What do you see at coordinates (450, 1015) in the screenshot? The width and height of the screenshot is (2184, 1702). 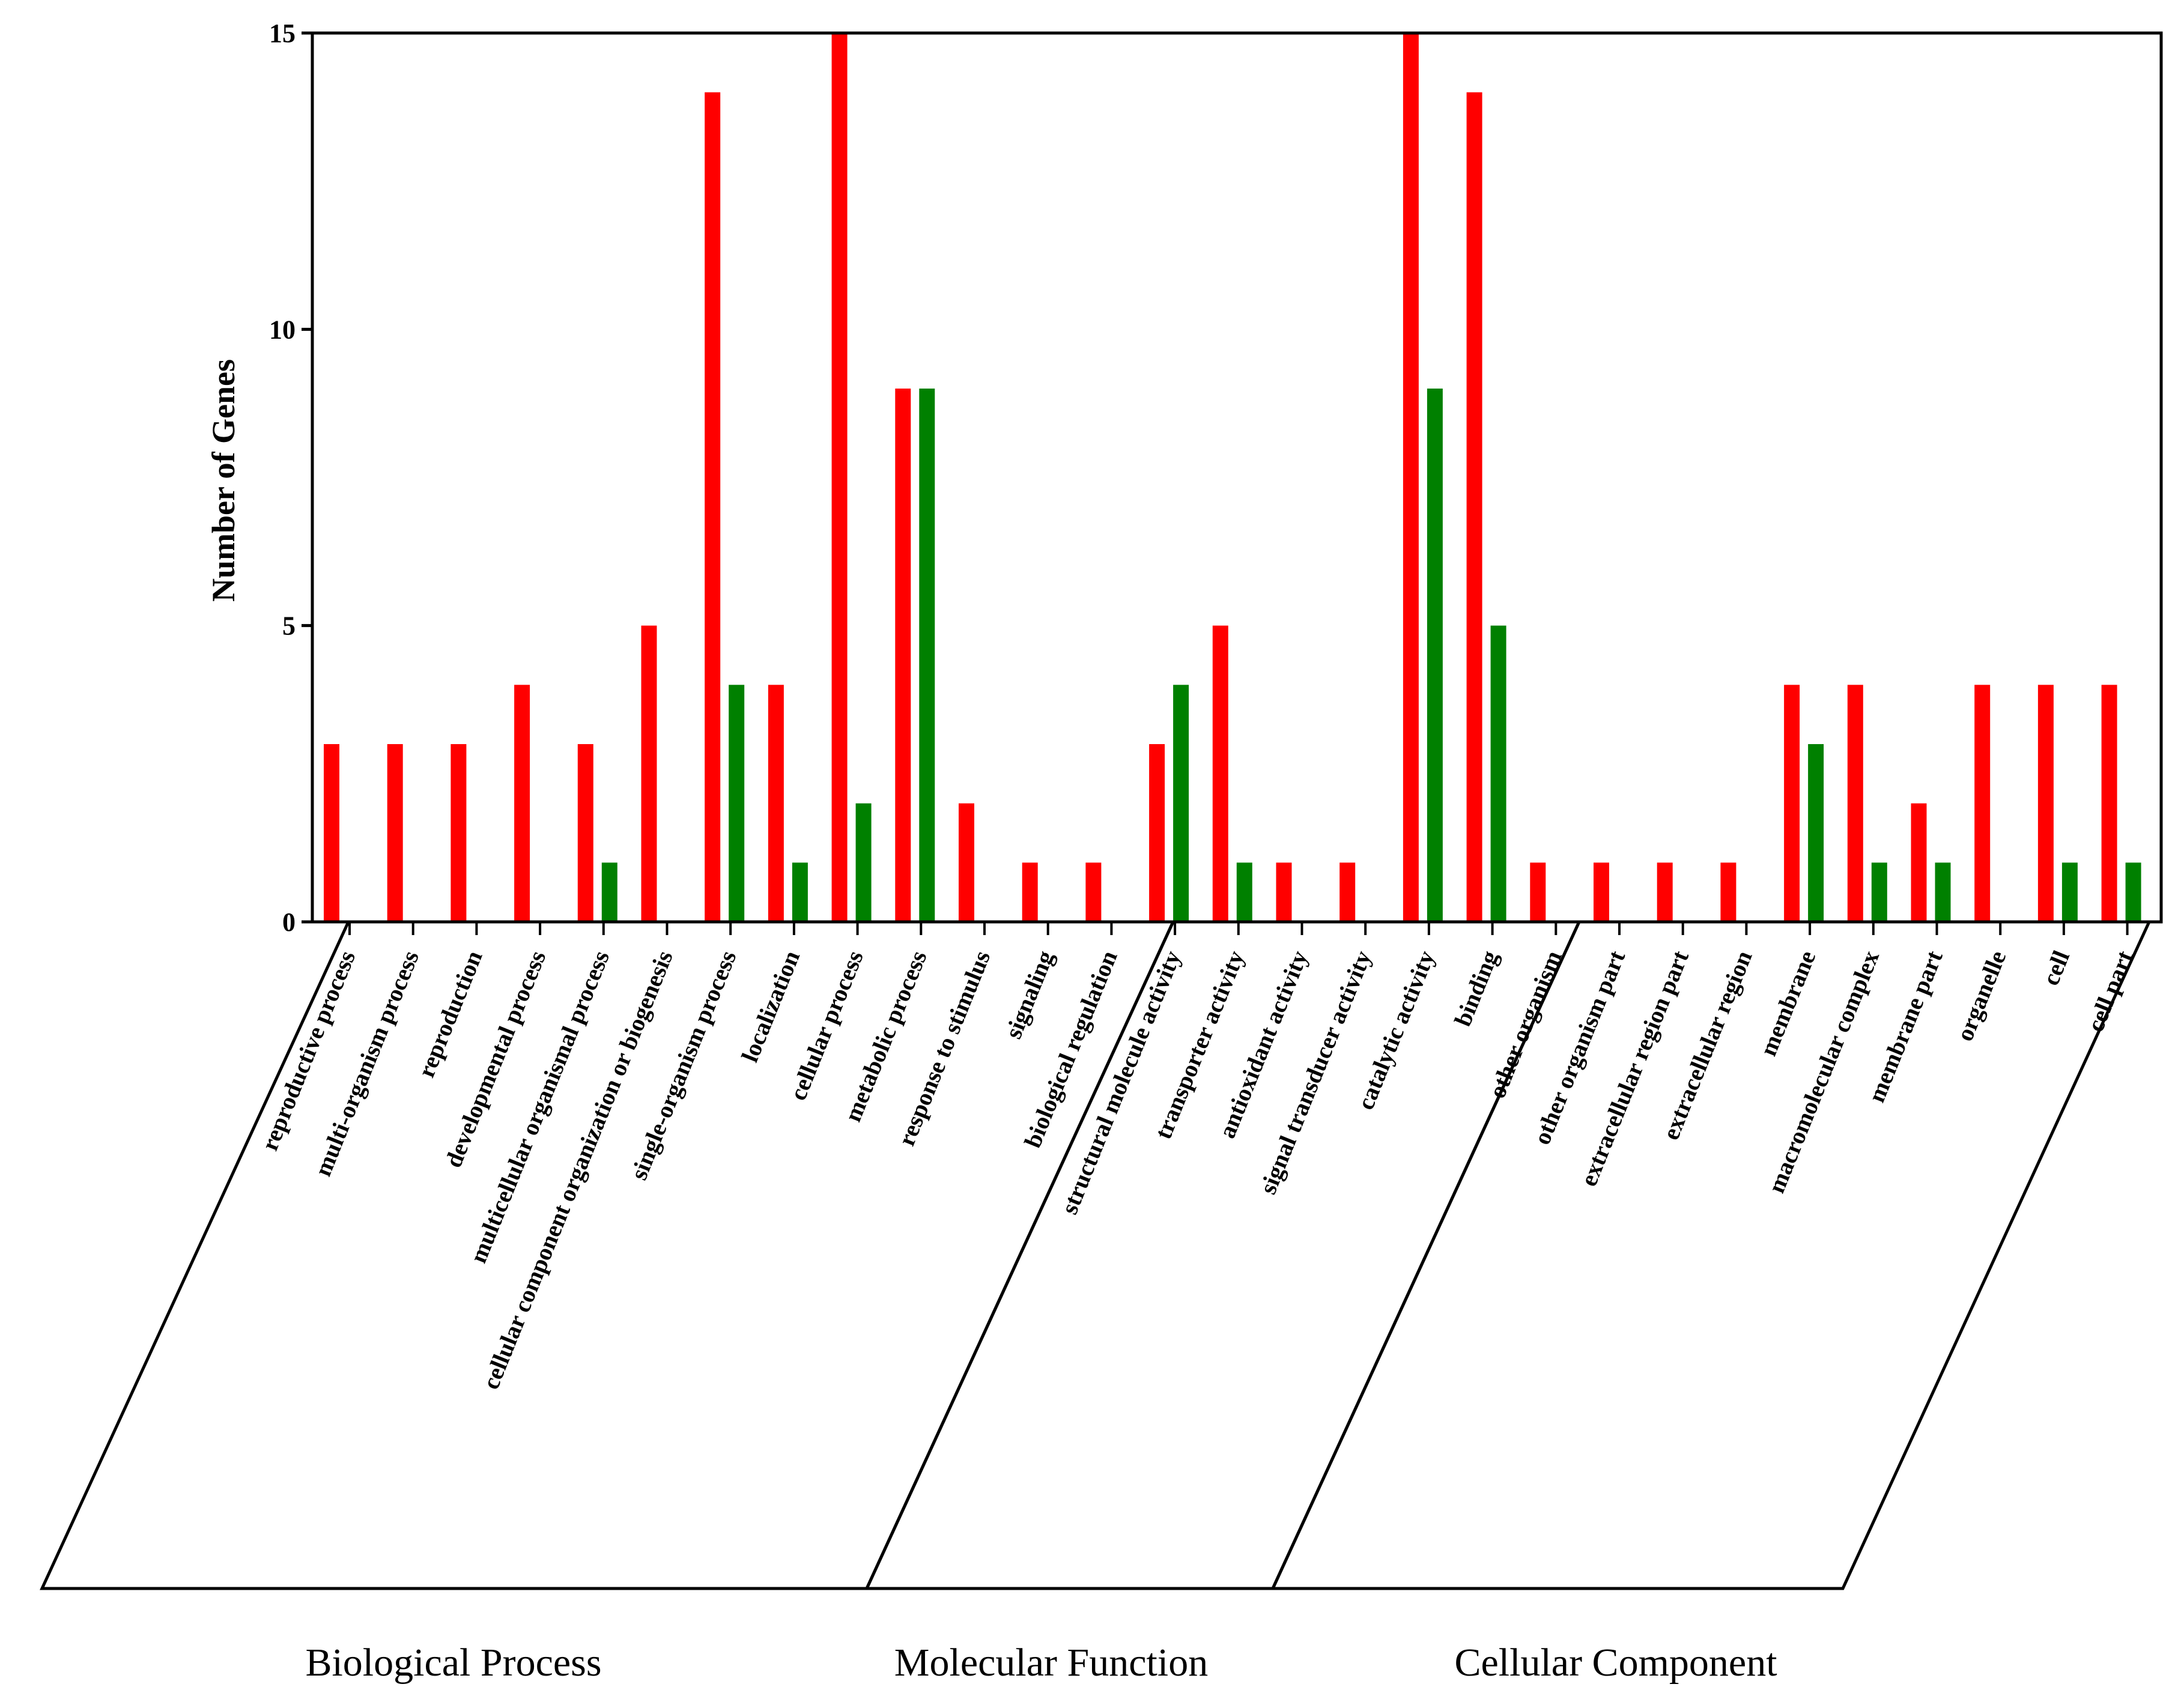 I see `category-label: reproduction` at bounding box center [450, 1015].